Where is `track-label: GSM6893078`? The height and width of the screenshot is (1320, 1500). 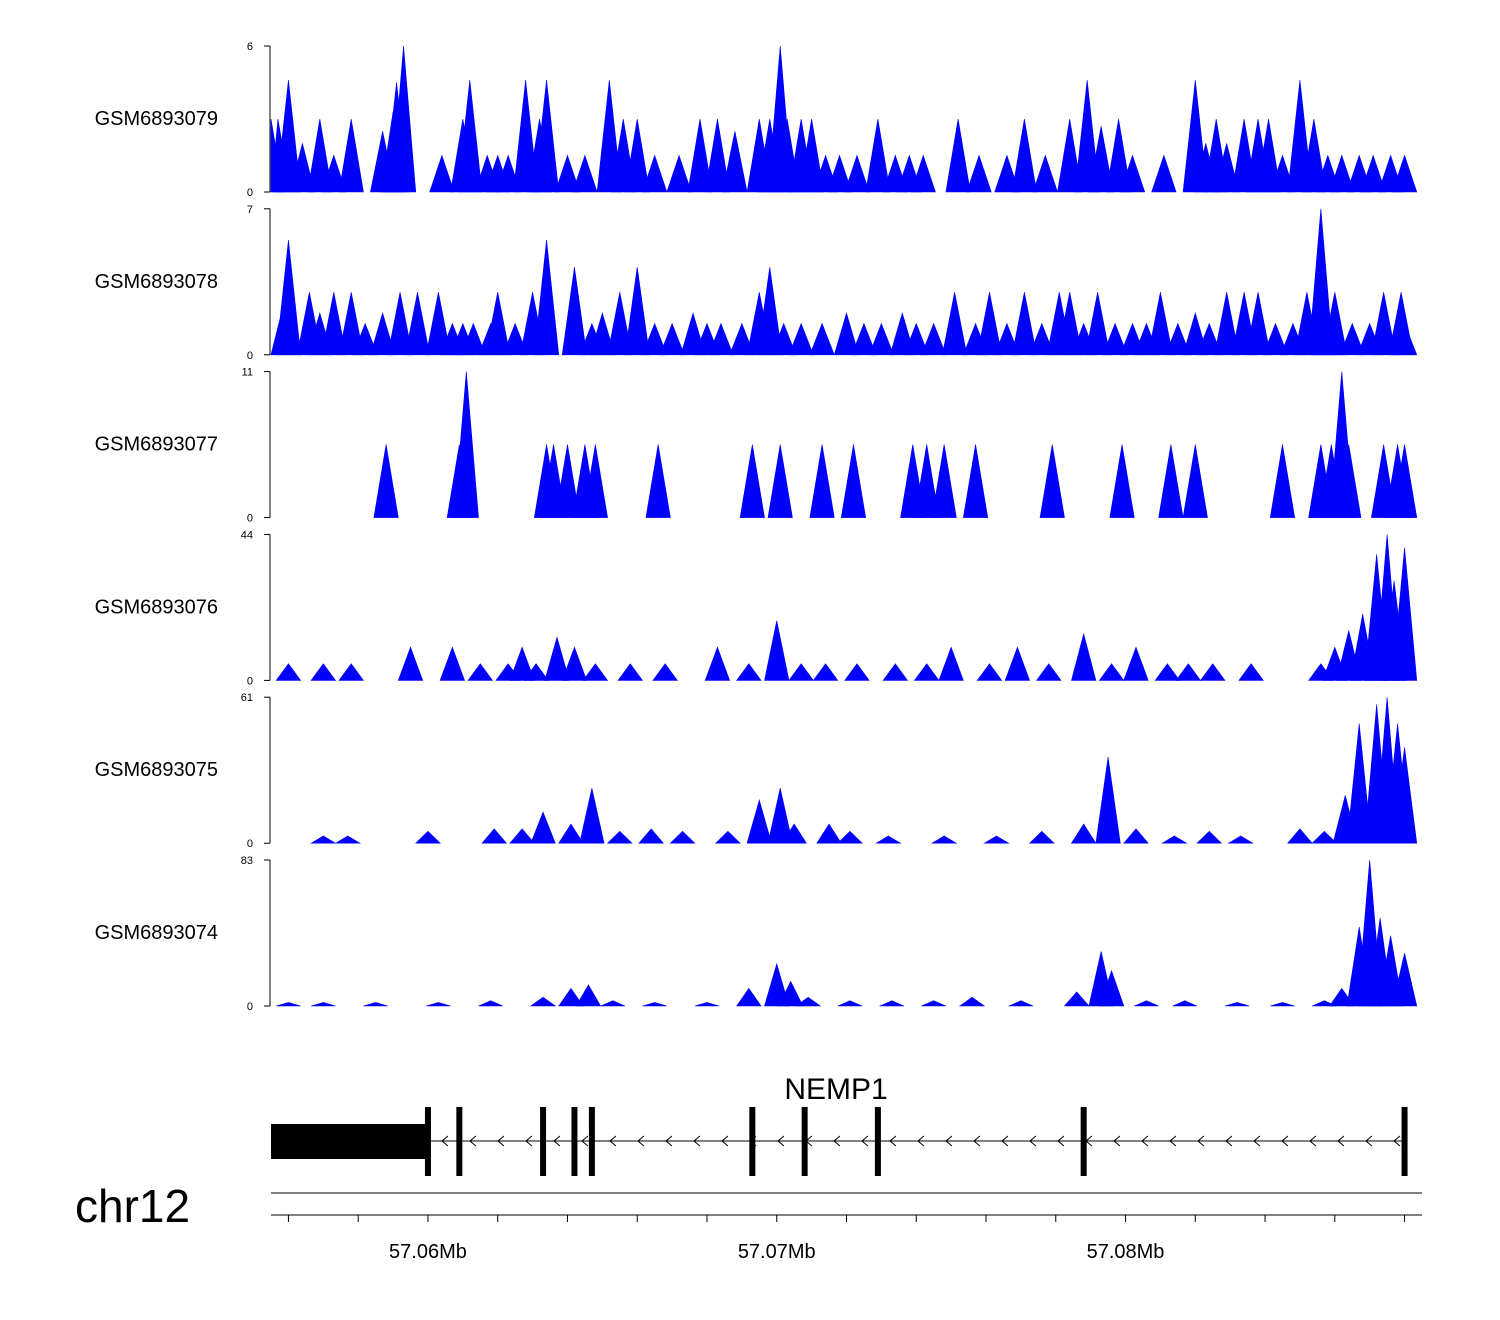
track-label: GSM6893078 is located at coordinates (156, 282).